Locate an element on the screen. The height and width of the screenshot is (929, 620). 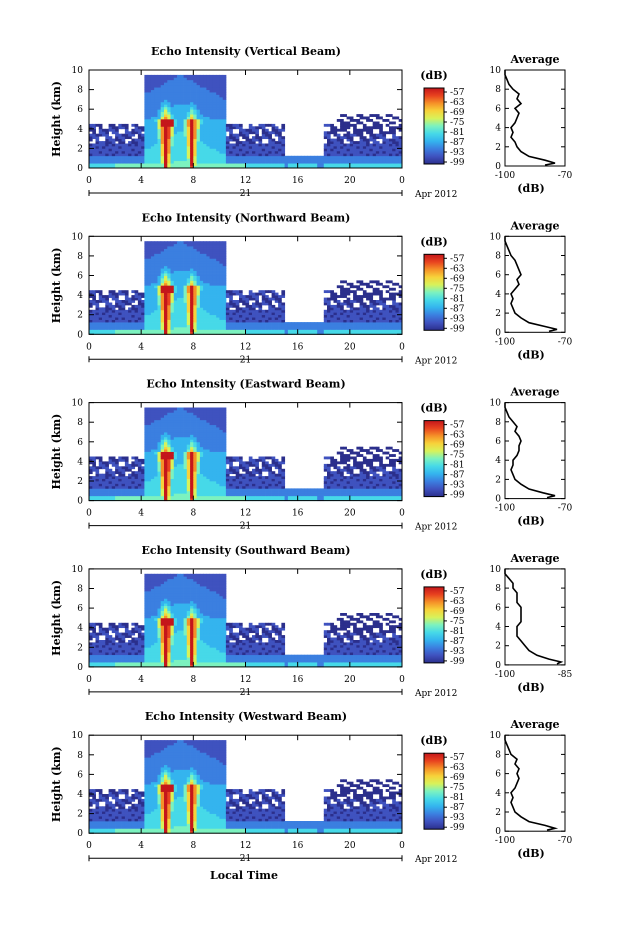
colorbar is located at coordinates (434, 459).